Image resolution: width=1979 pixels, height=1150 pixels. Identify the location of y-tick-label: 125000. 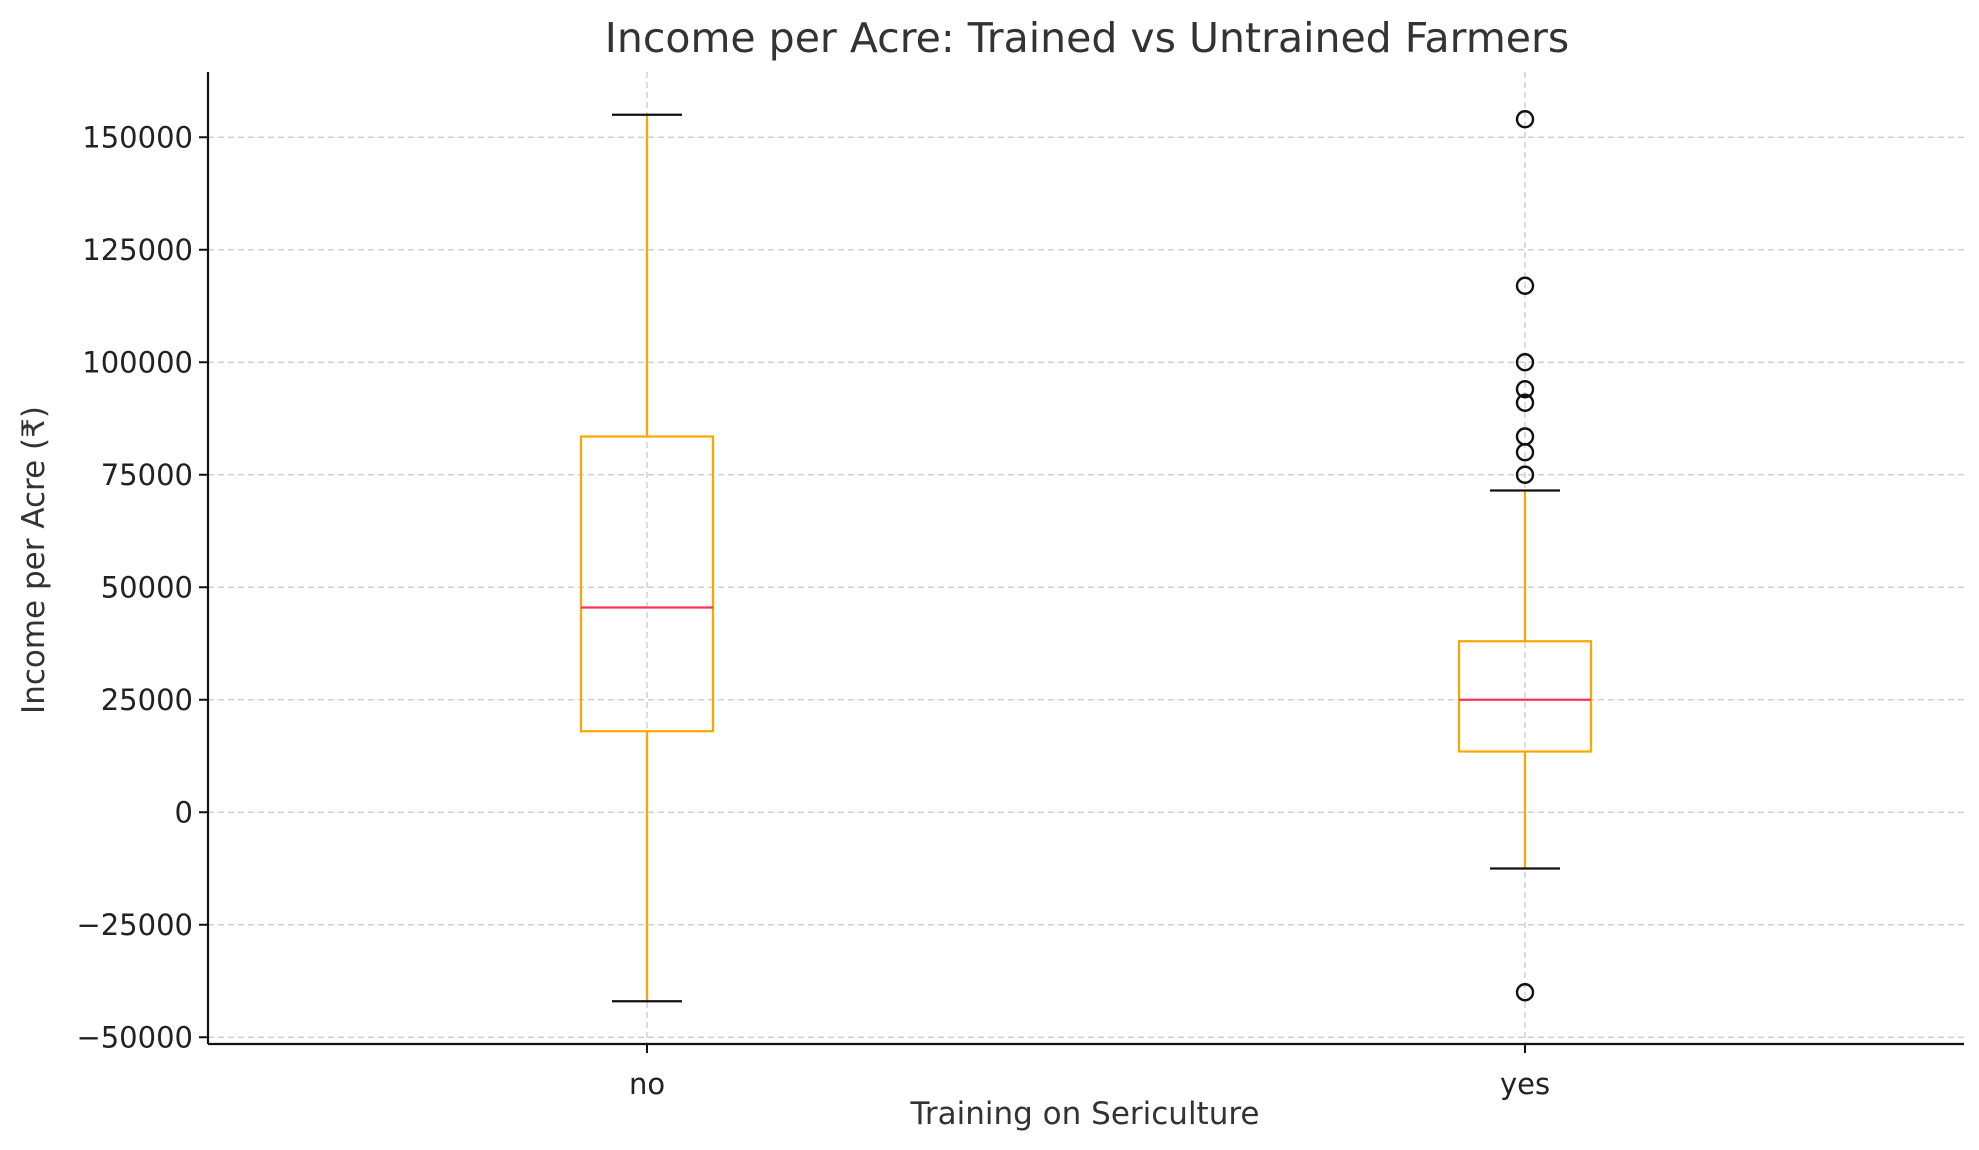
(137, 250).